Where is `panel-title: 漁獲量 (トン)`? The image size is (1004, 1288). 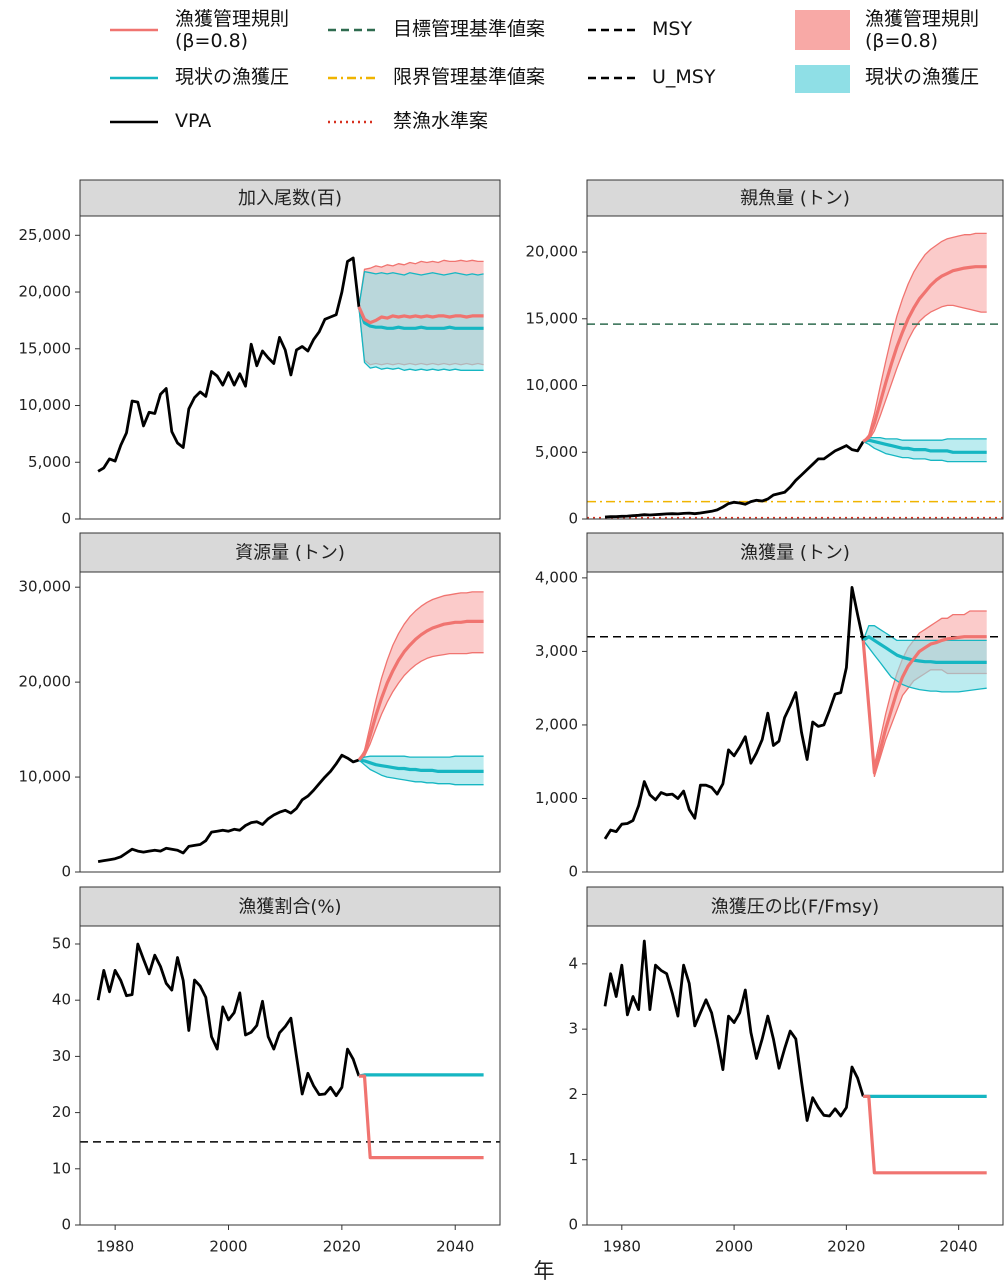 panel-title: 漁獲量 (トン) is located at coordinates (795, 553).